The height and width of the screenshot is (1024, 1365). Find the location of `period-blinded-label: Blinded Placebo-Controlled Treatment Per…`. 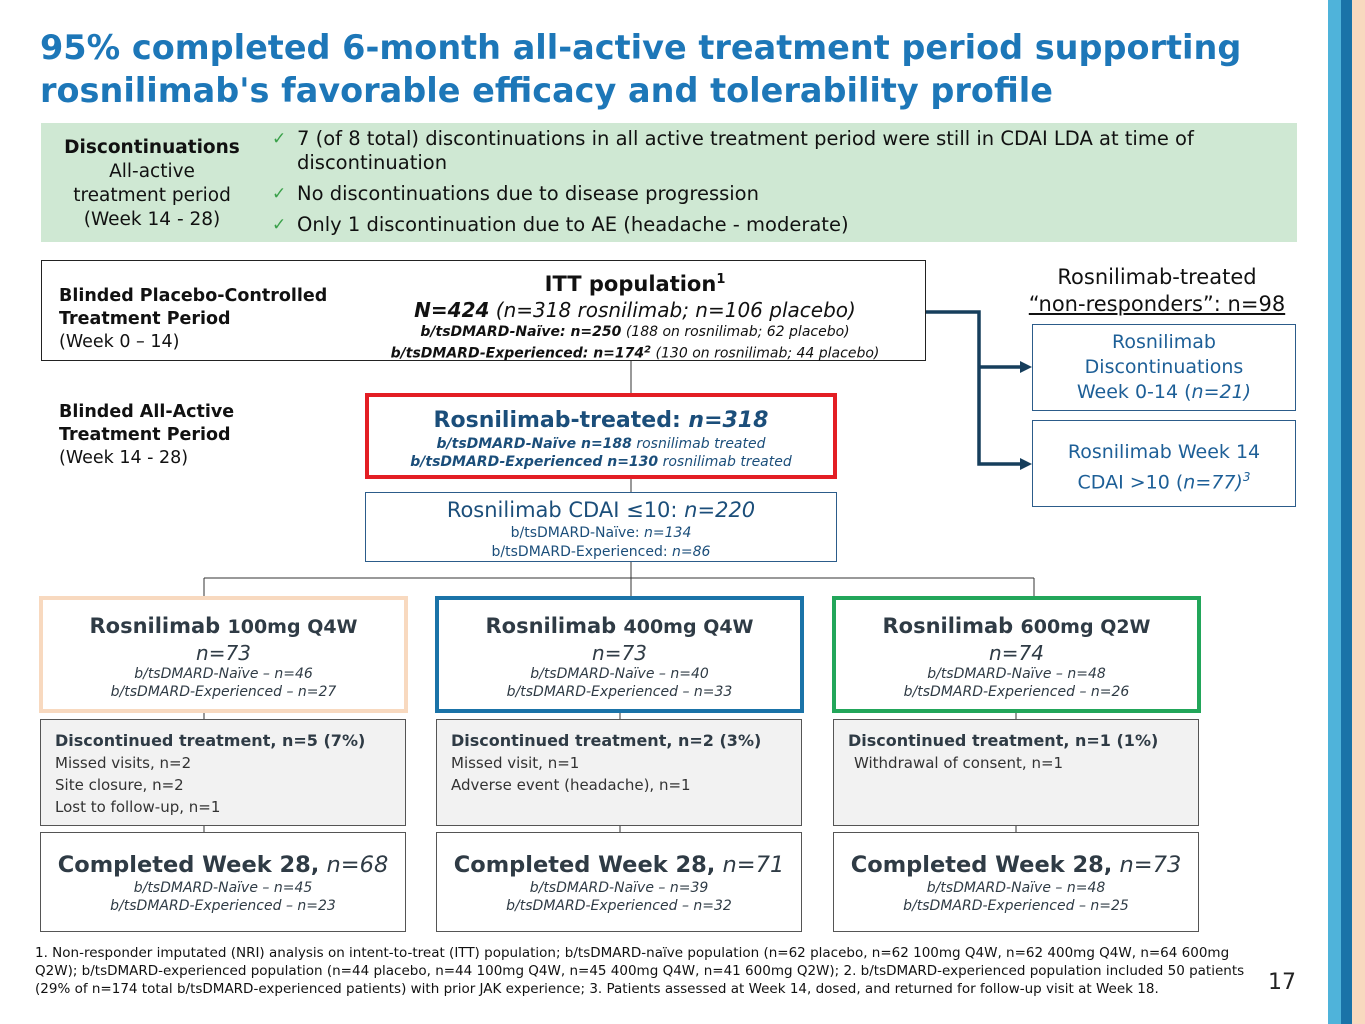

period-blinded-label: Blinded Placebo-Controlled Treatment Per… is located at coordinates (193, 319).